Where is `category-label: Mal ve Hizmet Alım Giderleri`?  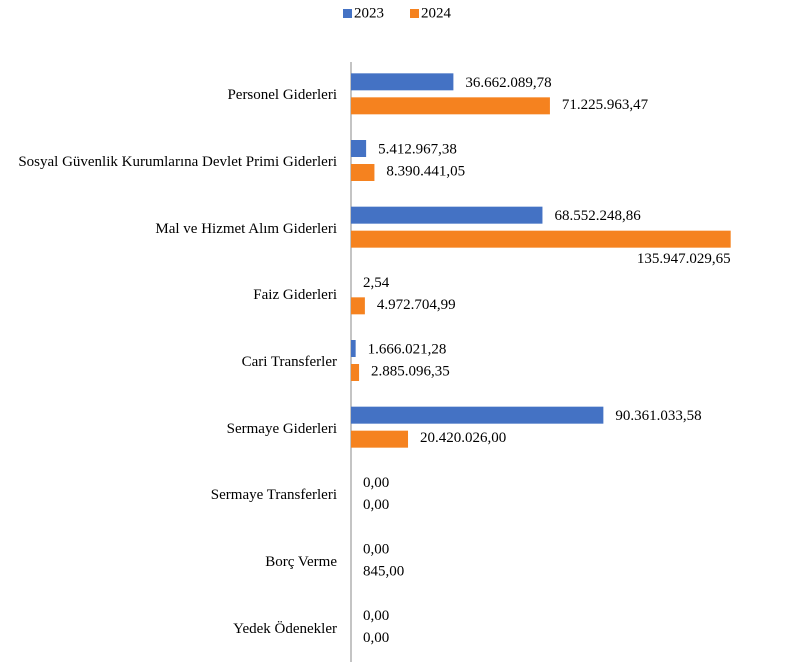
category-label: Mal ve Hizmet Alım Giderleri is located at coordinates (168, 229).